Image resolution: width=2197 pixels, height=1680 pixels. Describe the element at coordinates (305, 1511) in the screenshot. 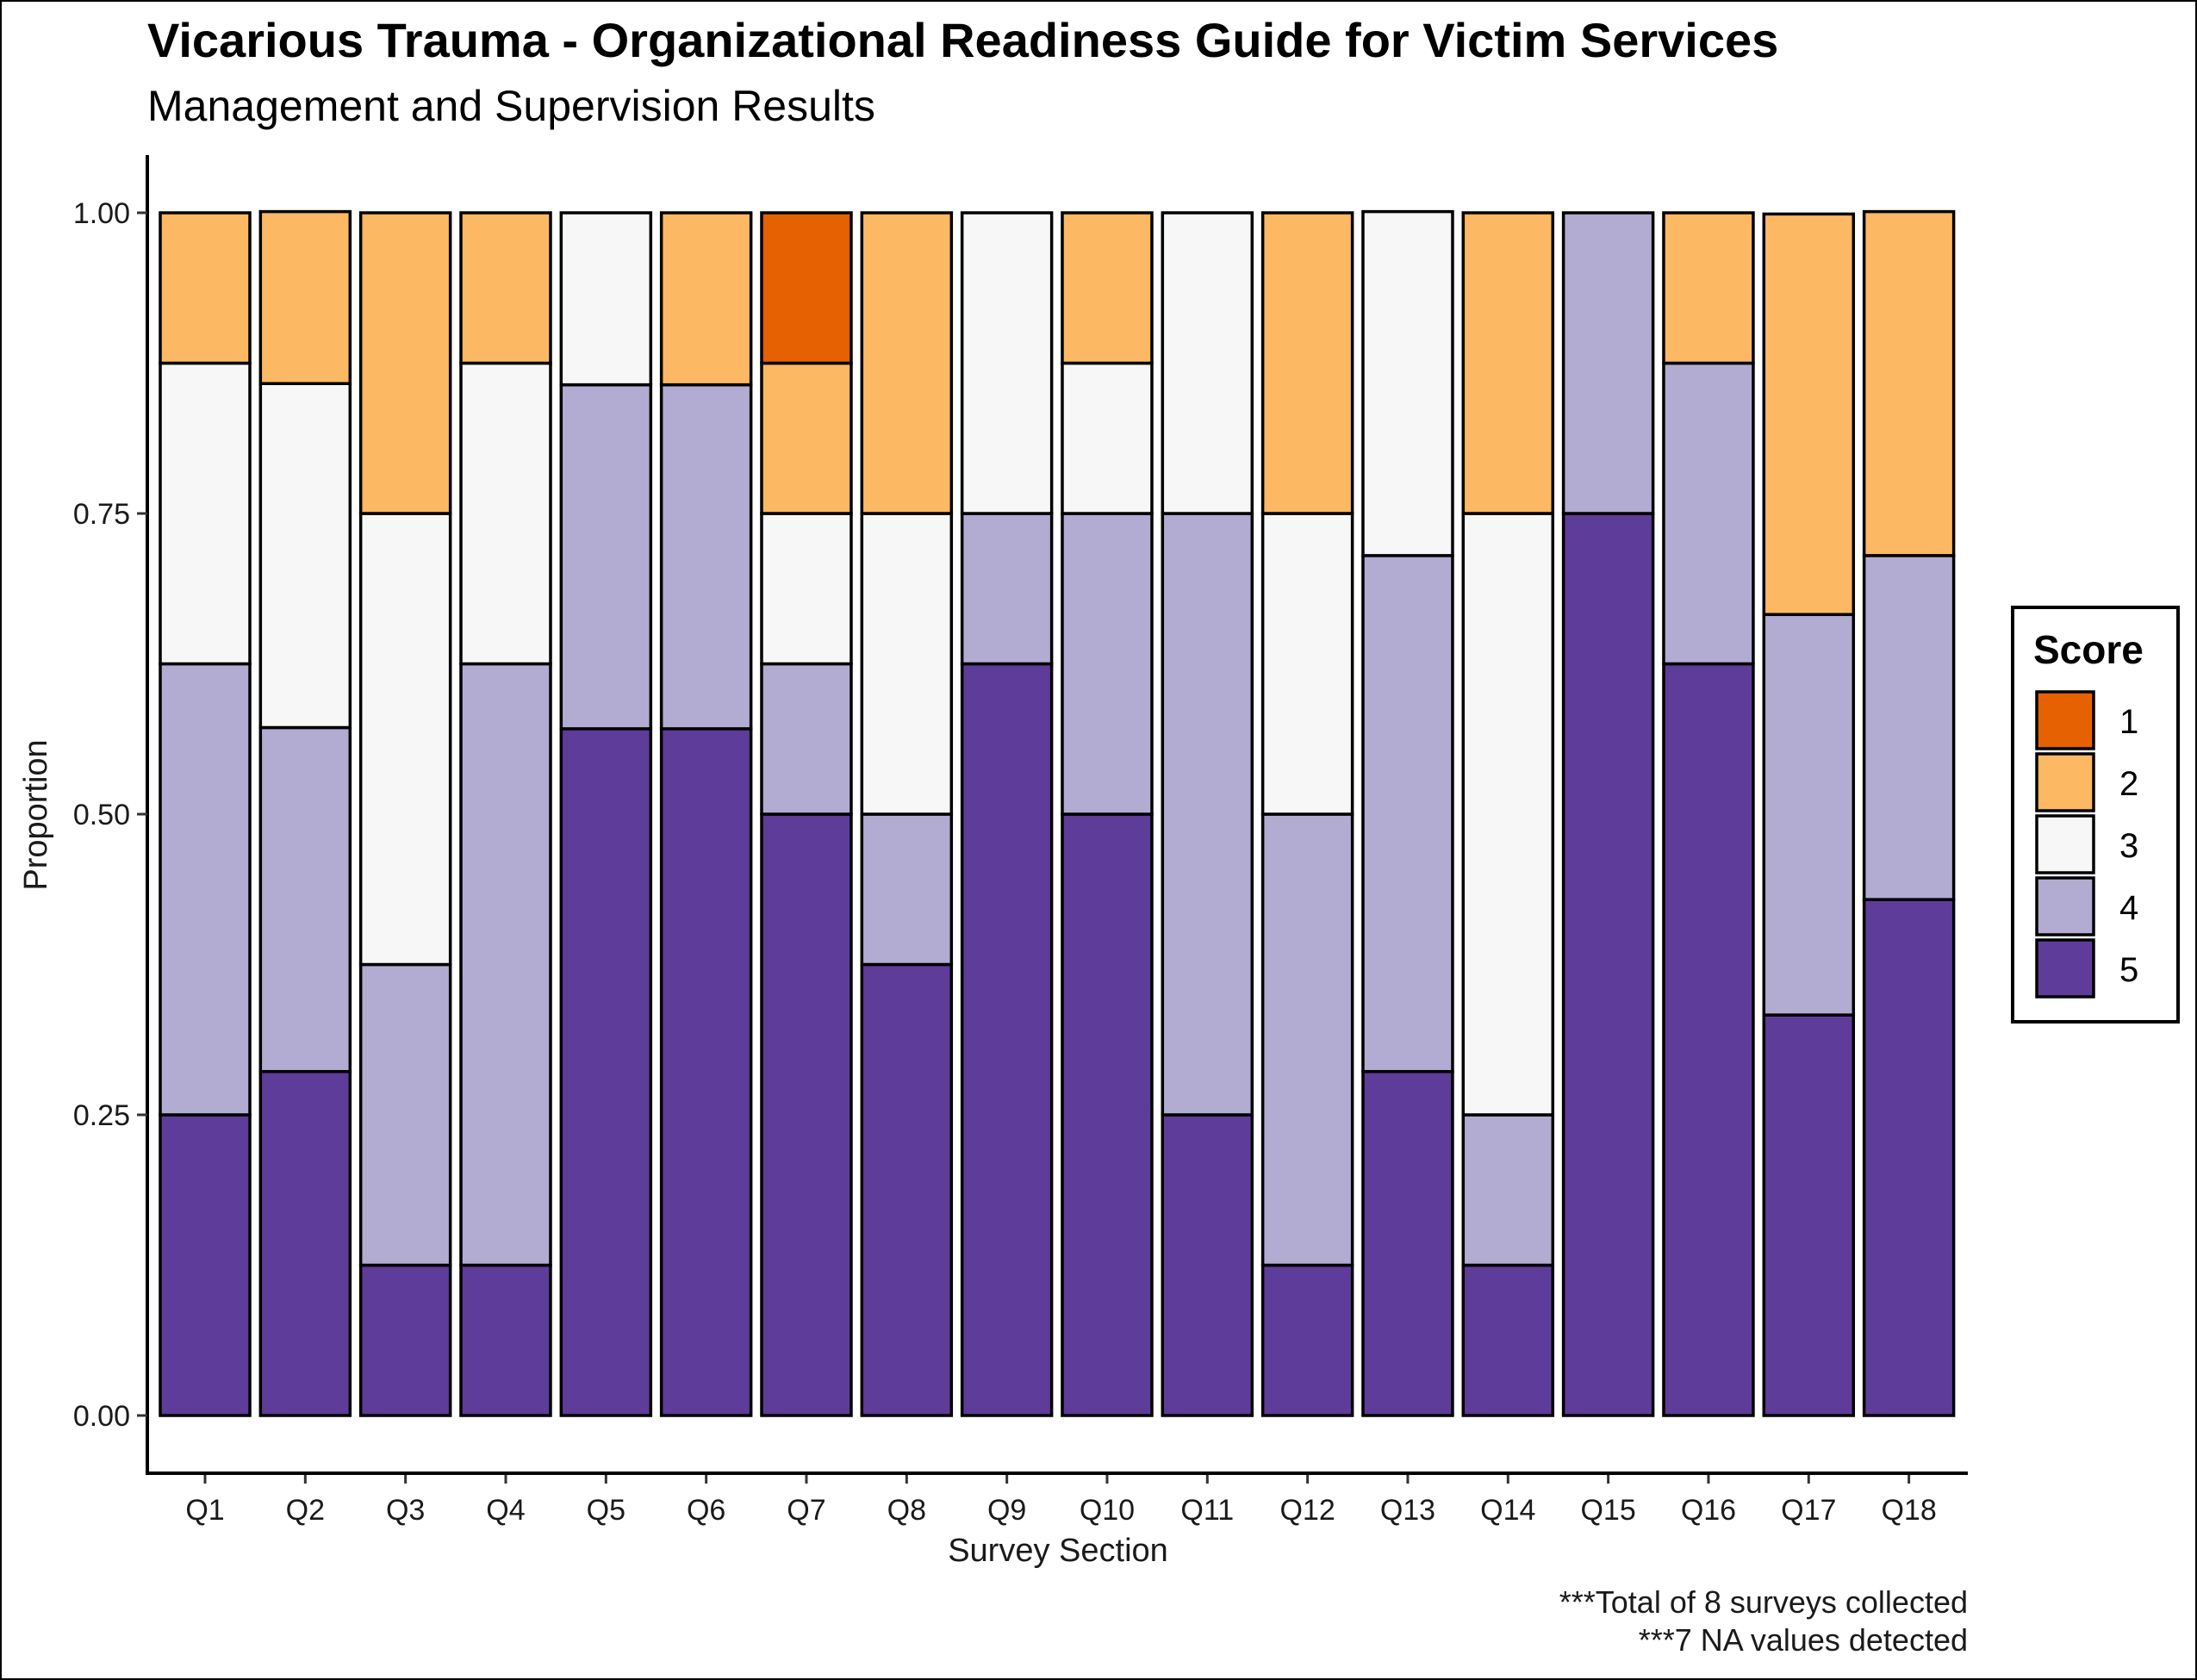

I see `x-tick-label: Q2` at that location.